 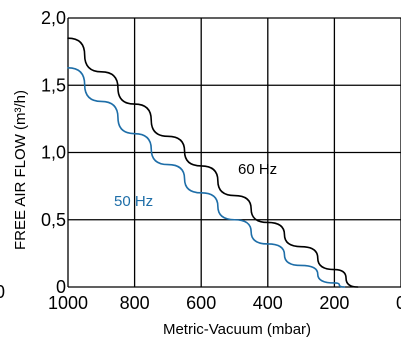 I want to click on y-tick-label: 1,0, so click(x=53, y=153).